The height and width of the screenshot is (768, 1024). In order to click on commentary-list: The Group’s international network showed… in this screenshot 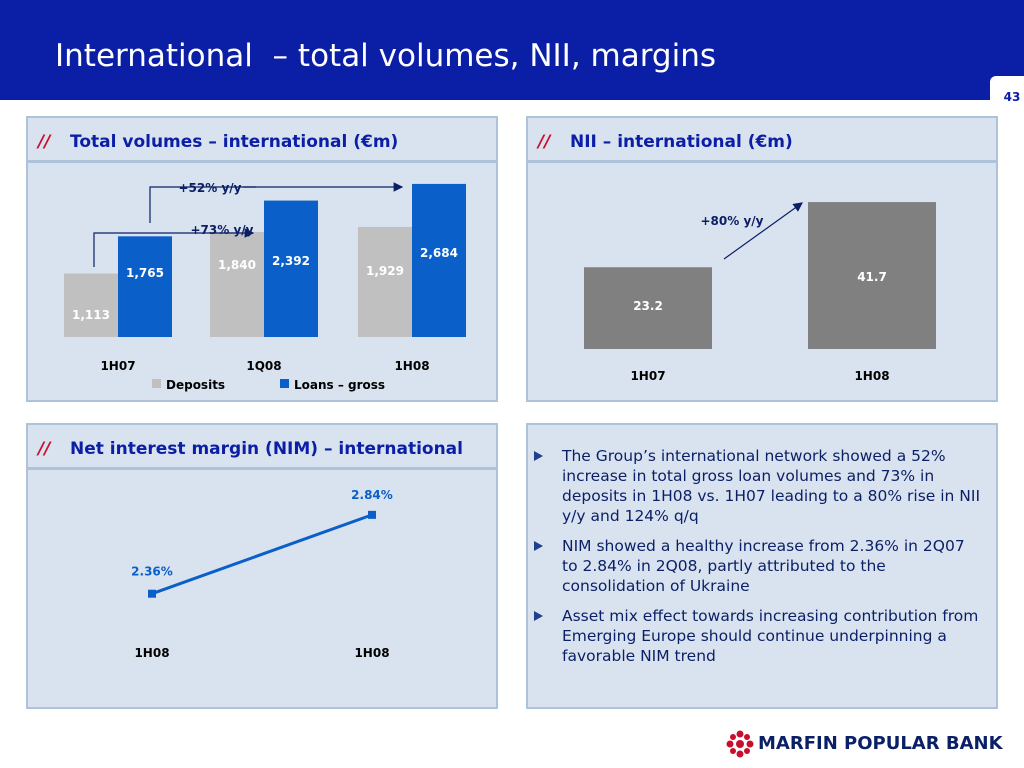, I will do `click(759, 561)`.